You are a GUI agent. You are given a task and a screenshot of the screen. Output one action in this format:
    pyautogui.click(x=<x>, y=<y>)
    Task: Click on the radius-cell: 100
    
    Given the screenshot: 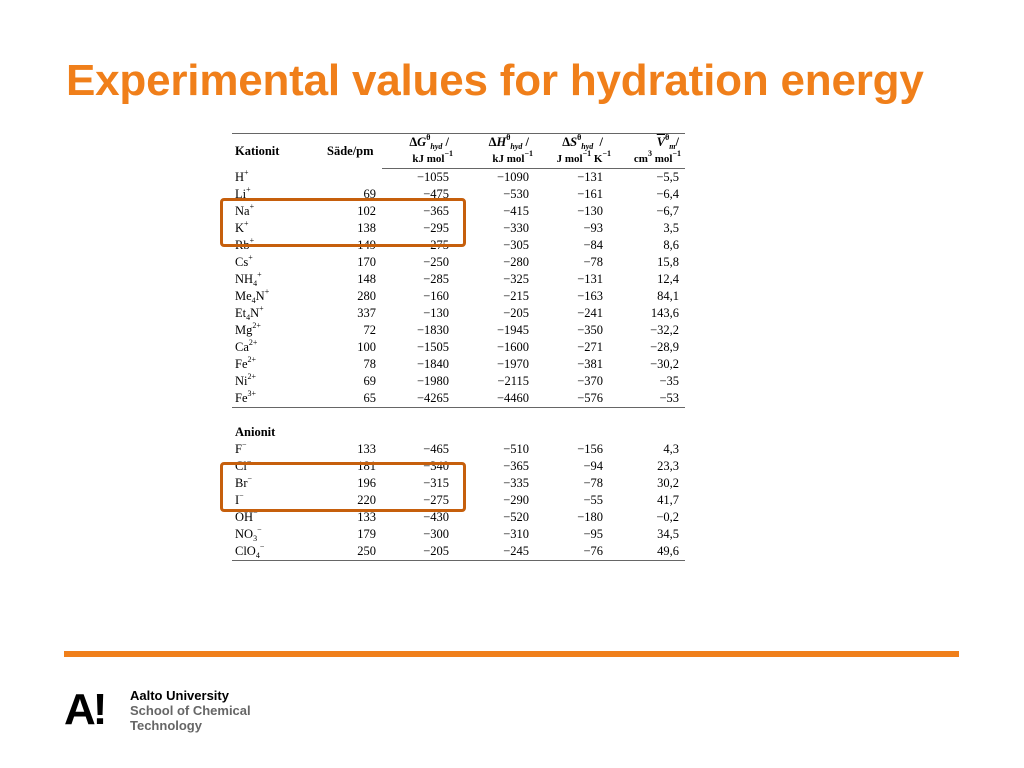 What is the action you would take?
    pyautogui.click(x=366, y=347)
    